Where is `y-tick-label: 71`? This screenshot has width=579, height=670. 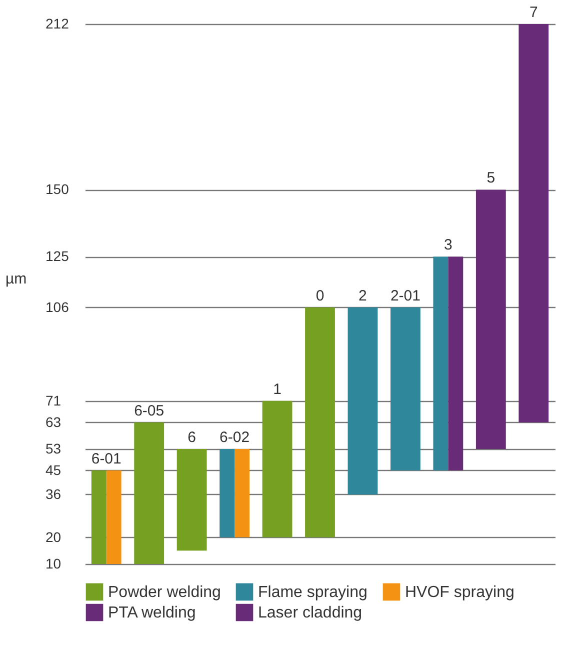 y-tick-label: 71 is located at coordinates (54, 400).